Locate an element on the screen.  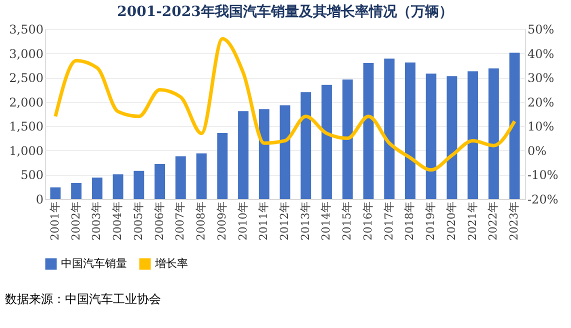
y2-tick-label: 20% is located at coordinates (541, 102).